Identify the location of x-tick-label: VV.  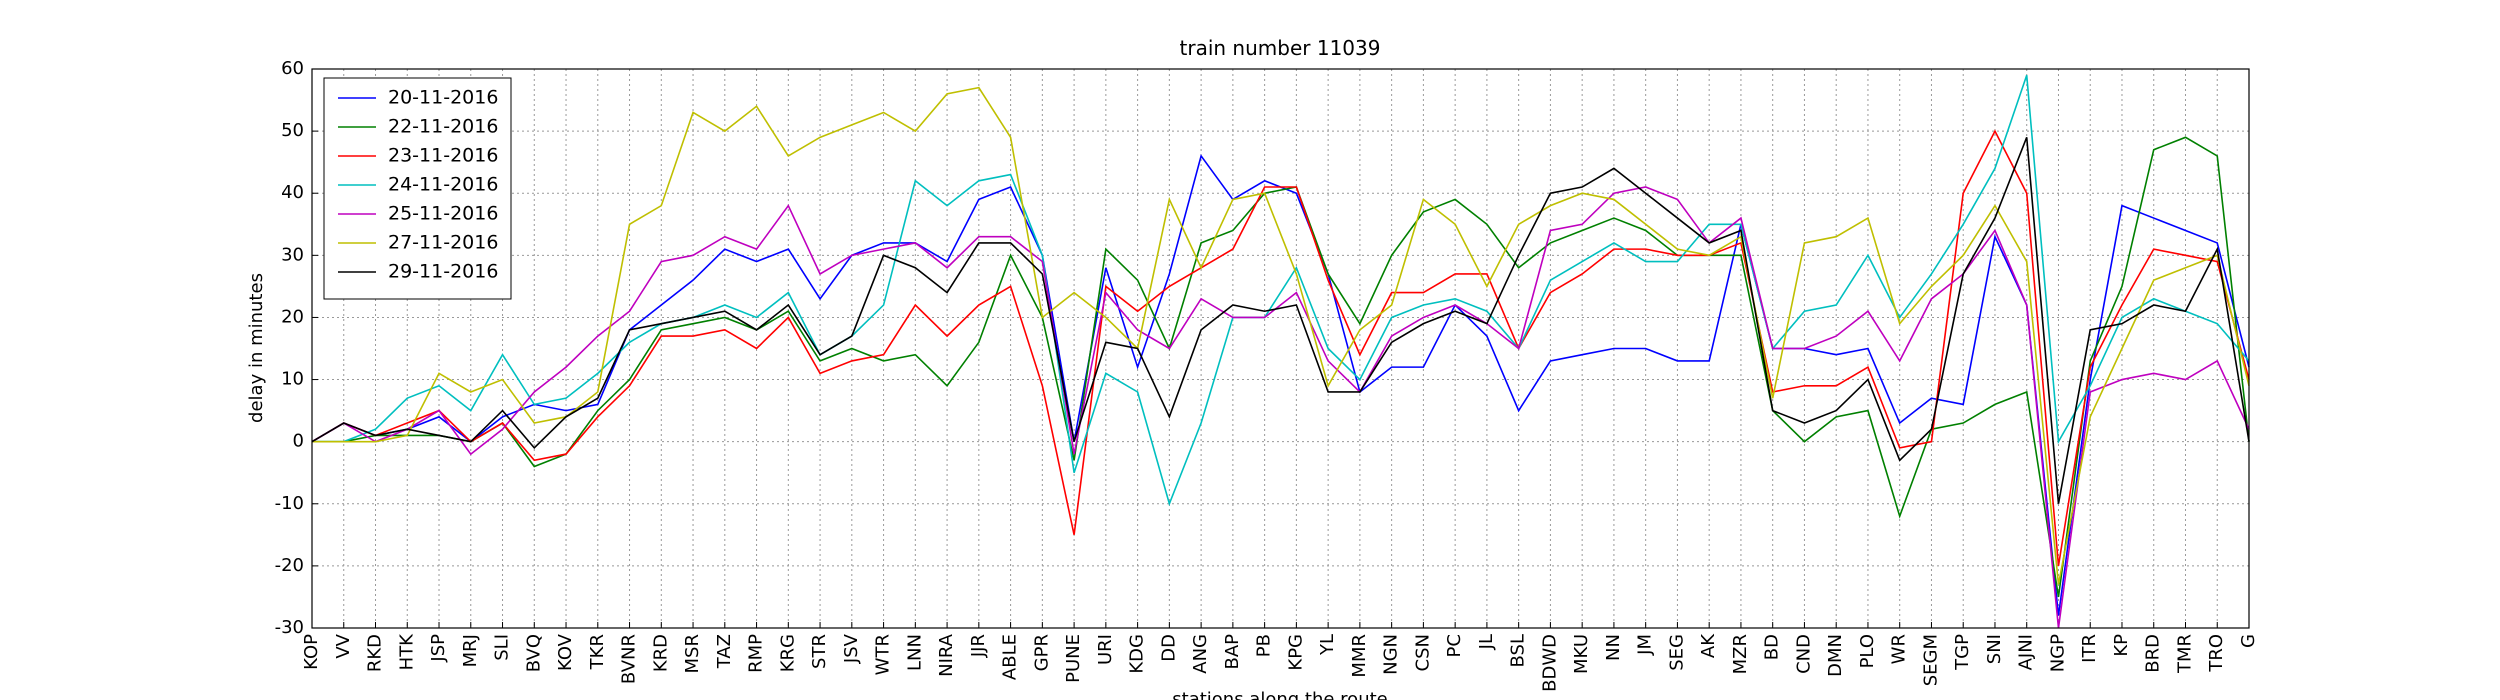
(343, 645).